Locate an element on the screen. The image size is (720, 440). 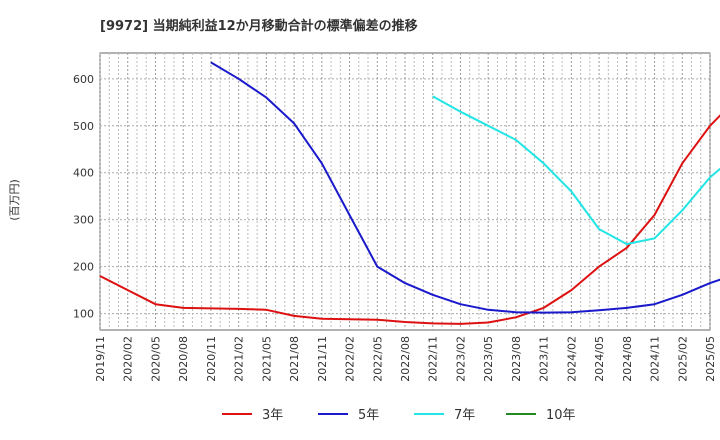
x-tick-label: 2025/05 is located at coordinates (710, 359).